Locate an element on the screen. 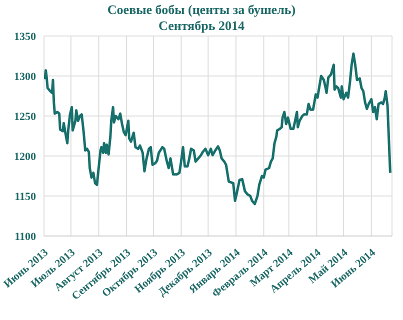 Image resolution: width=403 pixels, height=320 pixels. y-tick-label: 1250 is located at coordinates (25, 116).